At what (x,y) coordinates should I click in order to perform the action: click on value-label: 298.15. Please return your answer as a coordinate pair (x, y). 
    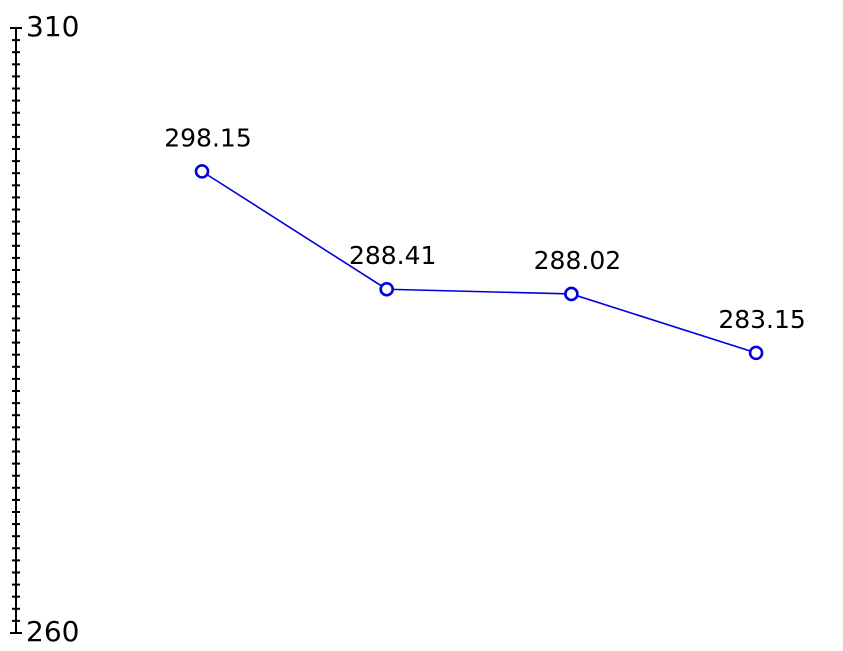
    Looking at the image, I should click on (207, 137).